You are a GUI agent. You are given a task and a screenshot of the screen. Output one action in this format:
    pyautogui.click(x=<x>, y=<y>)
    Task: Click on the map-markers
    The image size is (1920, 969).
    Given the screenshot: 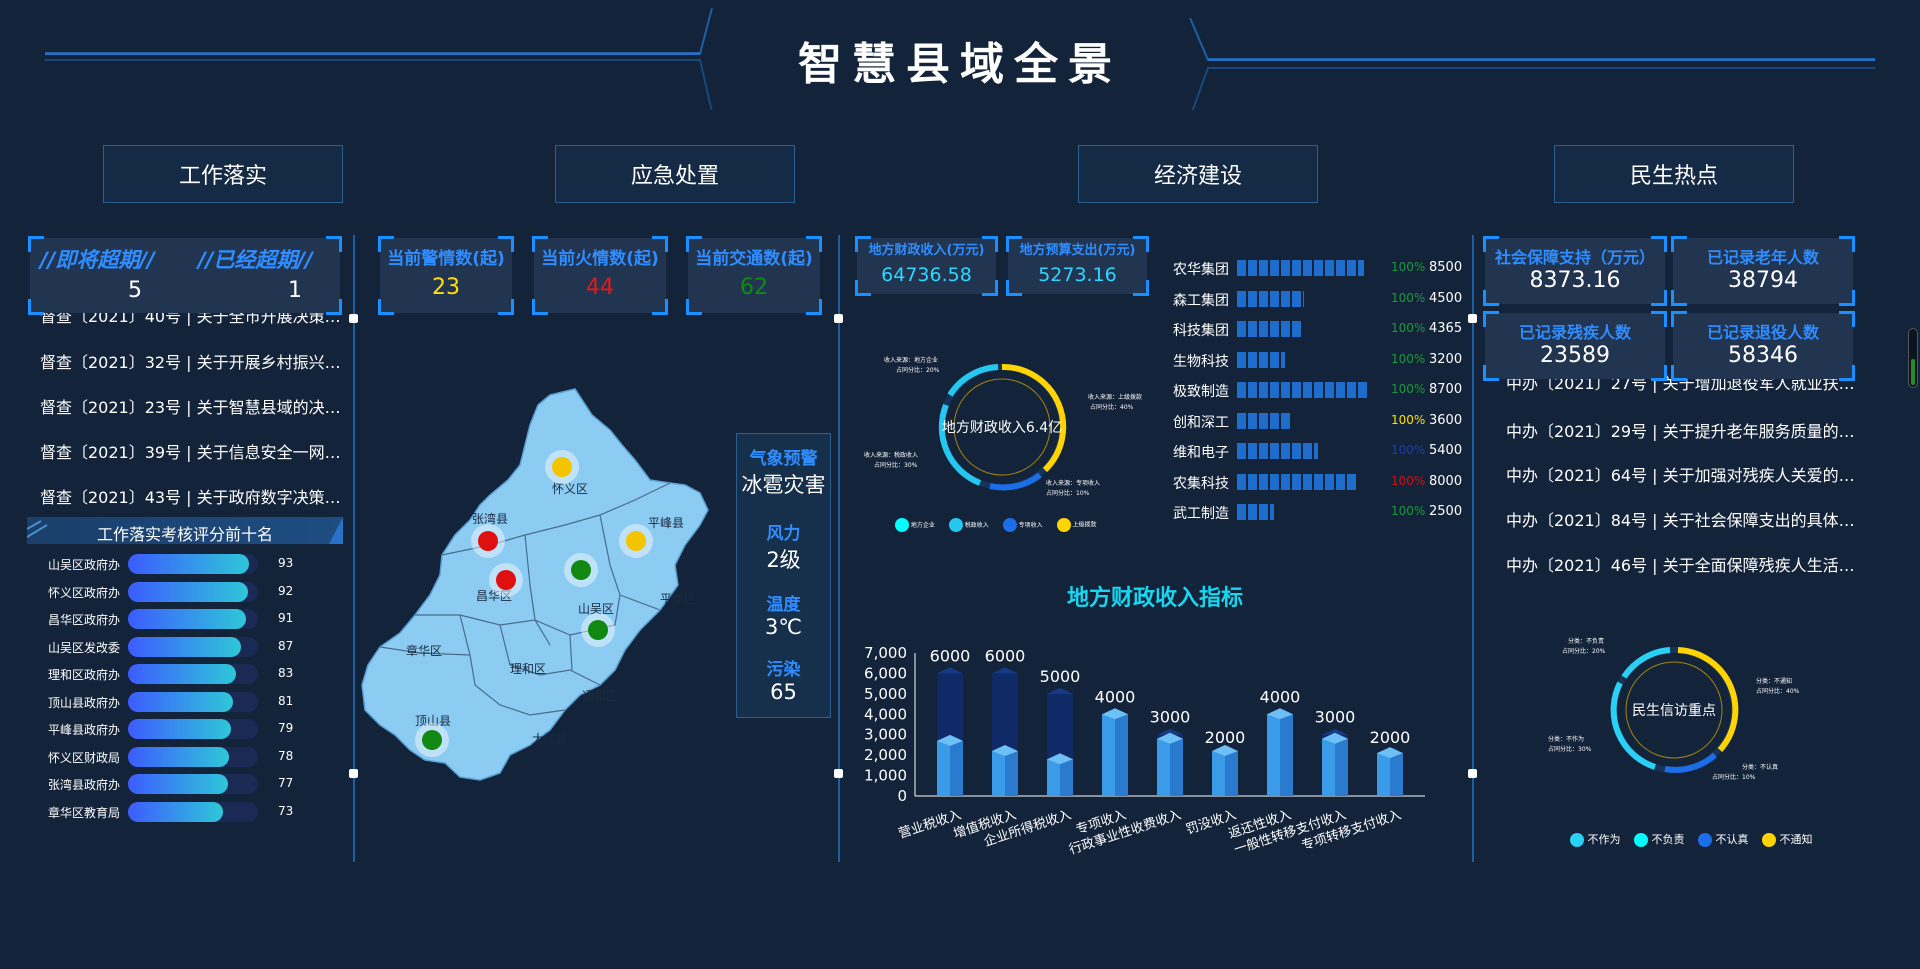 What is the action you would take?
    pyautogui.click(x=534, y=603)
    